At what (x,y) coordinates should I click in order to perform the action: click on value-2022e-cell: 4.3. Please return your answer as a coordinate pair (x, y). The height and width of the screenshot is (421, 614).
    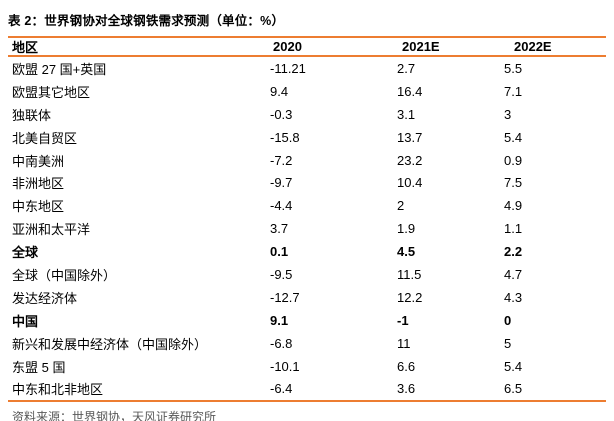
    Looking at the image, I should click on (513, 297).